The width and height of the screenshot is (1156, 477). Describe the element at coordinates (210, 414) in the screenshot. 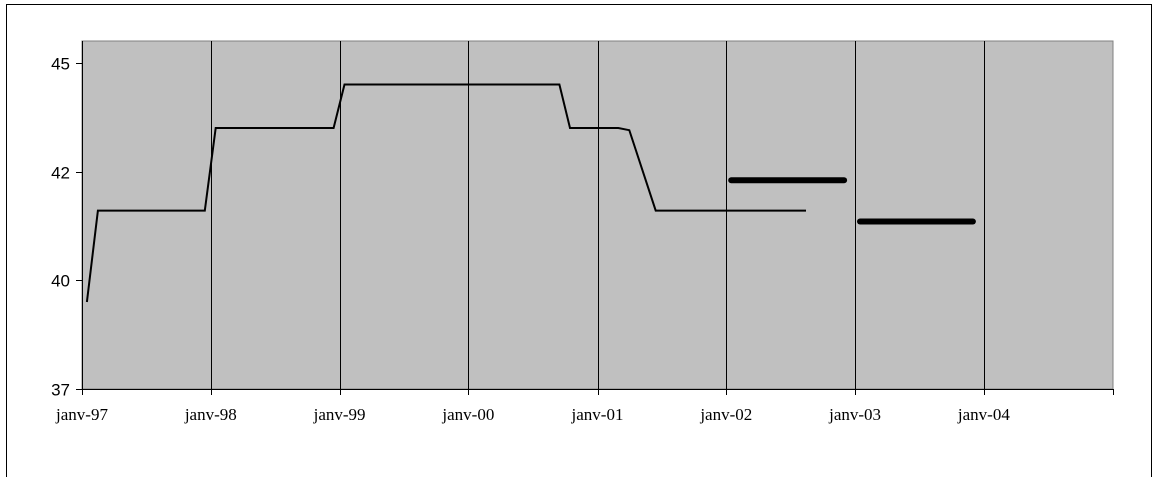

I see `x-tick-label: janv-98` at that location.